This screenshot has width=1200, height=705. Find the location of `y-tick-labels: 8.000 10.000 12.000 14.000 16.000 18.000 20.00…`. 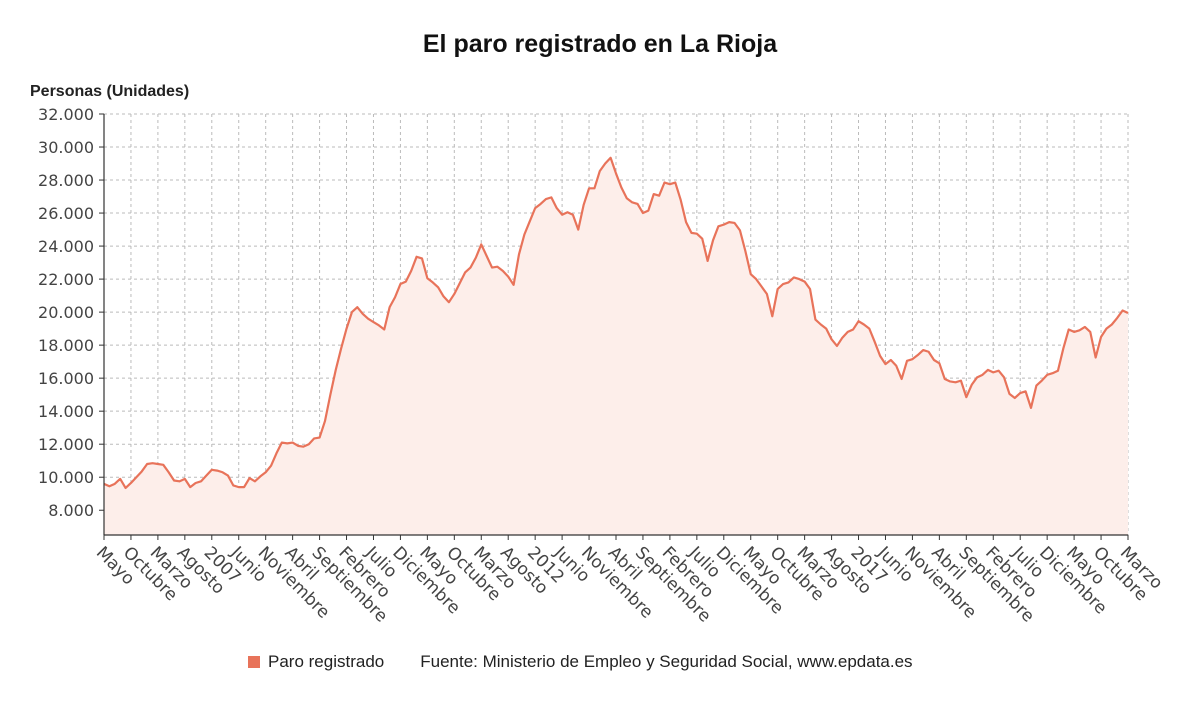

y-tick-labels: 8.000 10.000 12.000 14.000 16.000 18.000 20.00… is located at coordinates (71, 312).